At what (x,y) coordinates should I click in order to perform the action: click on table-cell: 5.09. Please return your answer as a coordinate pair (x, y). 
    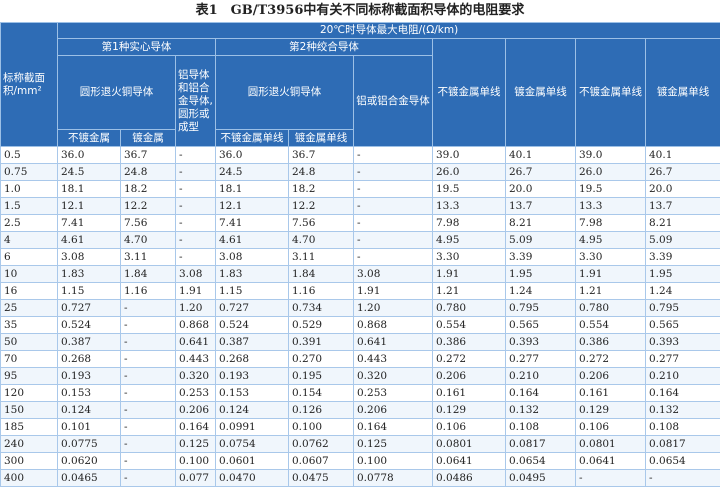
    Looking at the image, I should click on (540, 240).